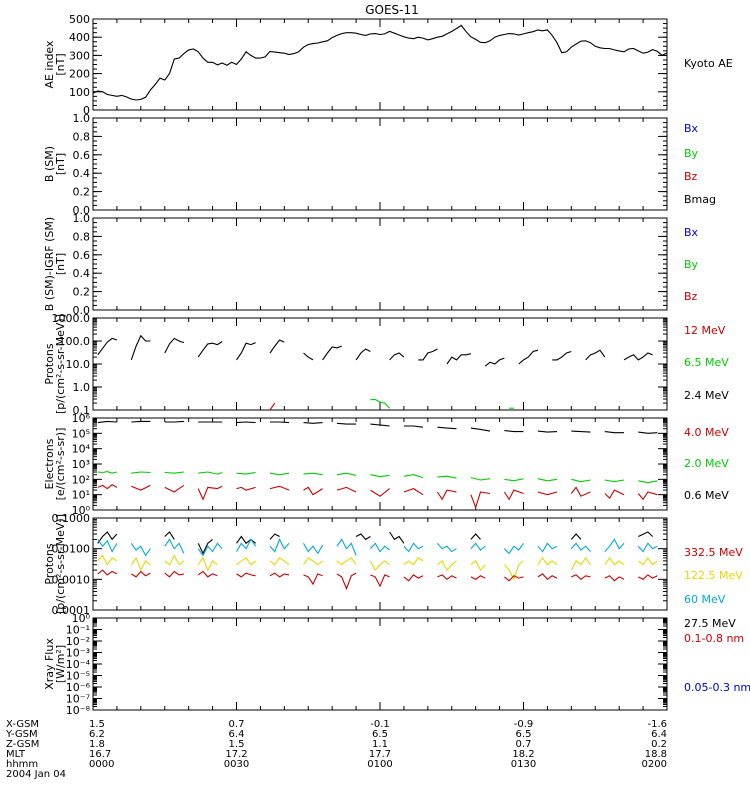 The height and width of the screenshot is (800, 750). I want to click on y-axis-label: Protons, so click(49, 563).